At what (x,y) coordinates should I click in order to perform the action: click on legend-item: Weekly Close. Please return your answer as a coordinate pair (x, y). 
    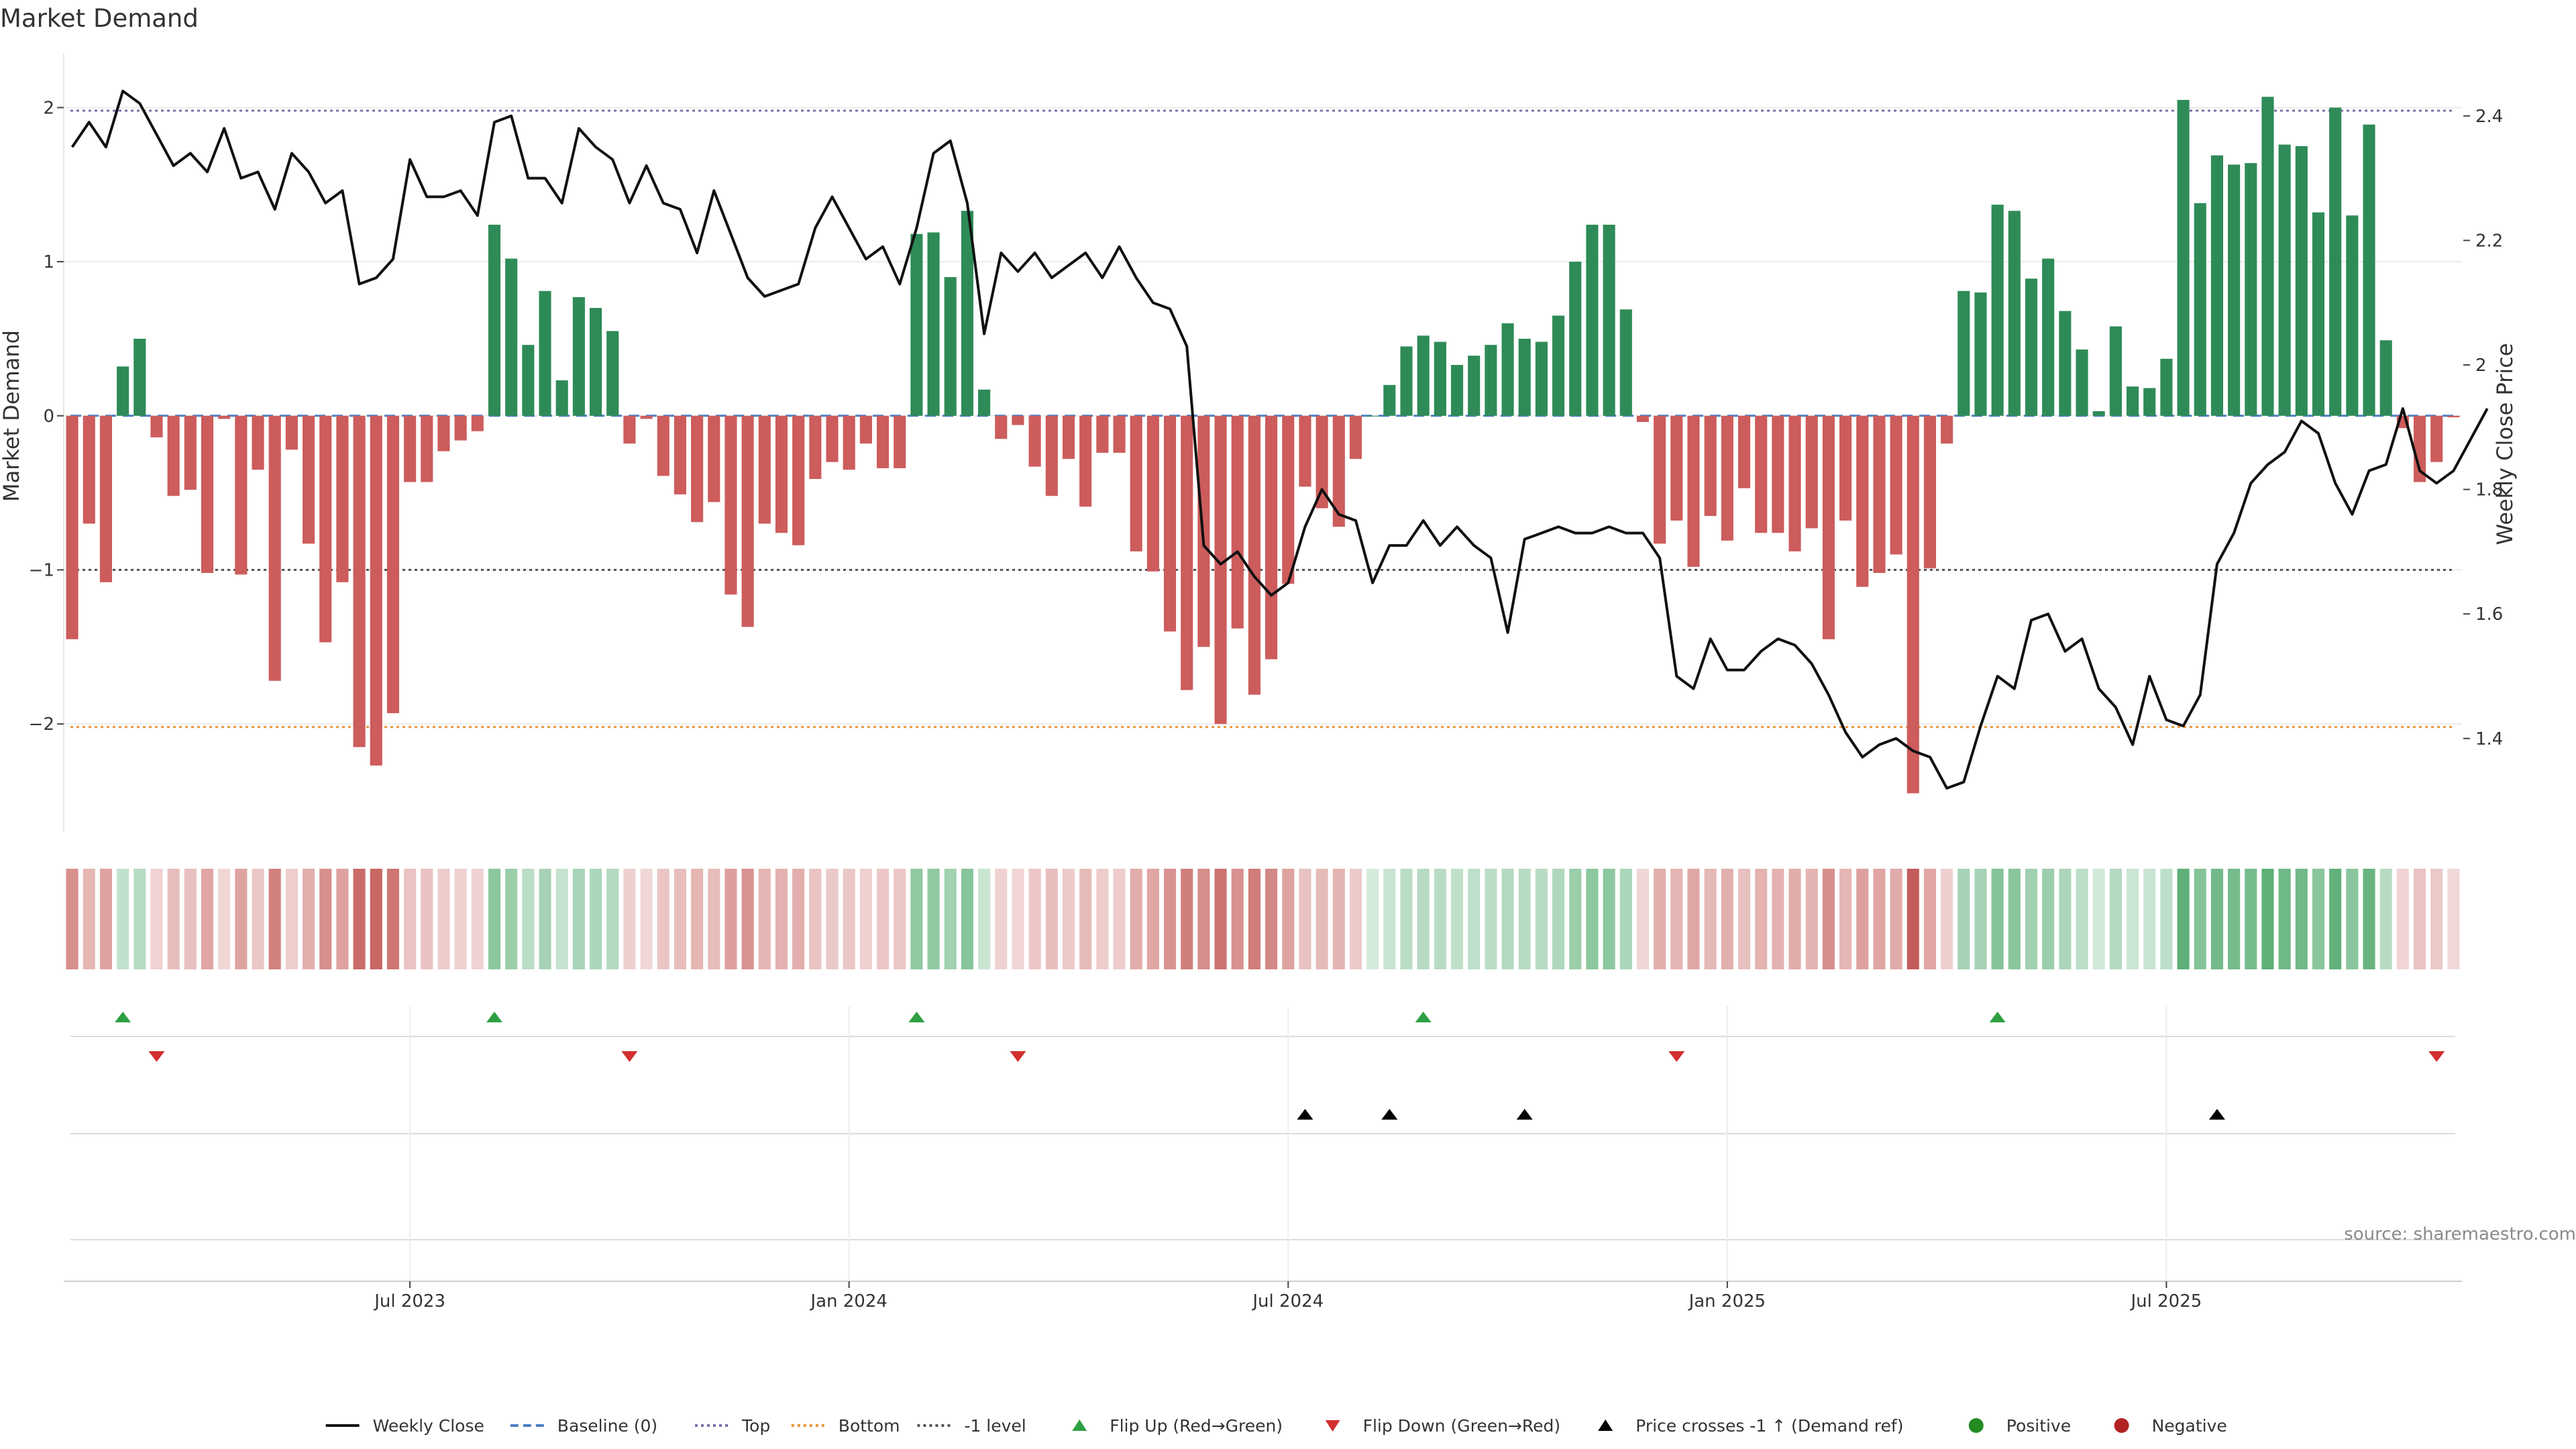
    Looking at the image, I should click on (404, 1426).